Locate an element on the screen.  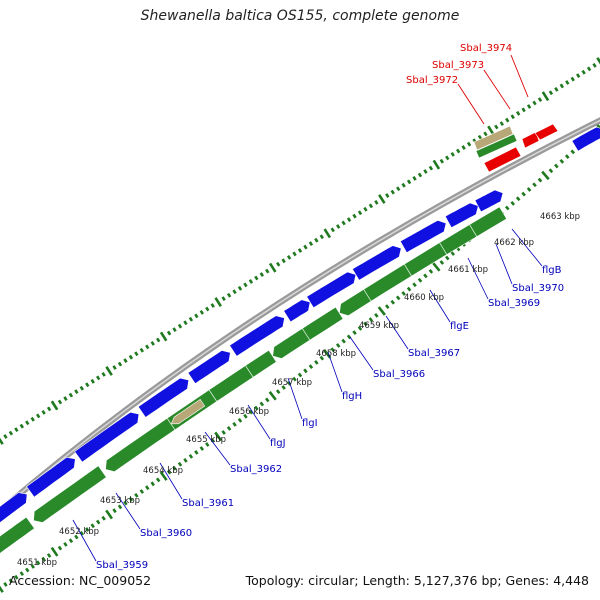
gene-label: Sbal_3969 is located at coordinates (514, 303).